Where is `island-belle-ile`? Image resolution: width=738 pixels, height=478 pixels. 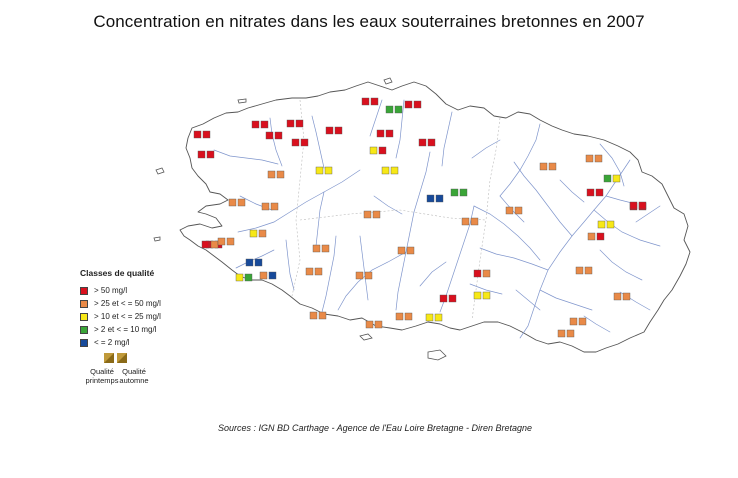
island-belle-ile is located at coordinates (437, 355).